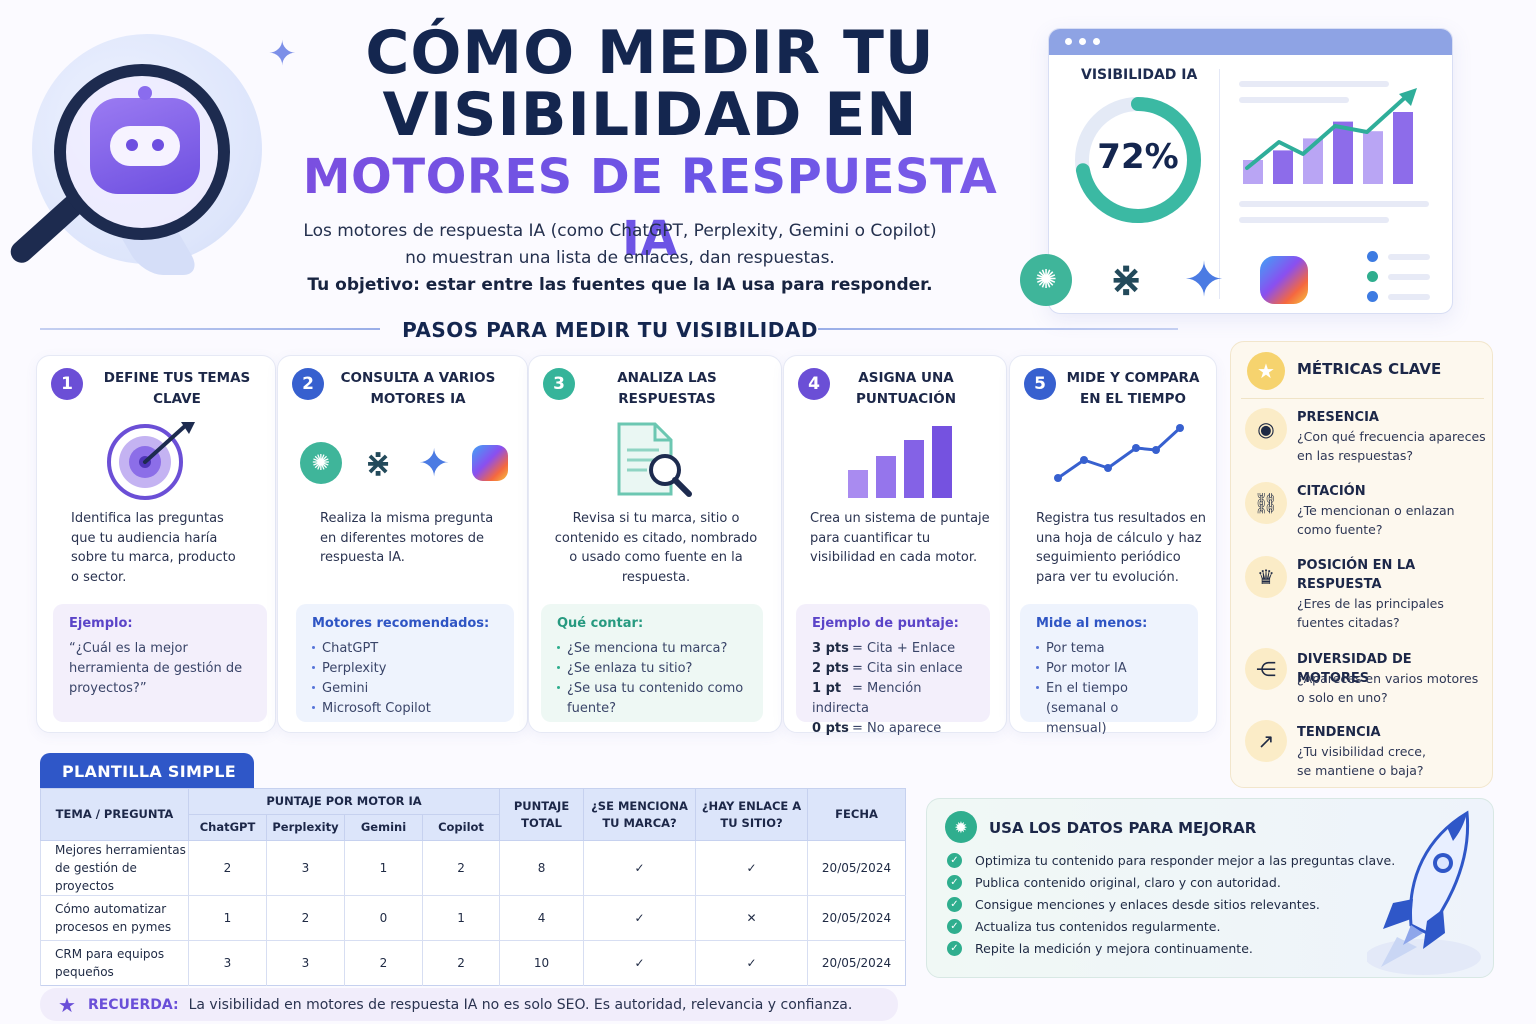 This screenshot has width=1536, height=1024. What do you see at coordinates (541, 963) in the screenshot?
I see `cell-total: 10` at bounding box center [541, 963].